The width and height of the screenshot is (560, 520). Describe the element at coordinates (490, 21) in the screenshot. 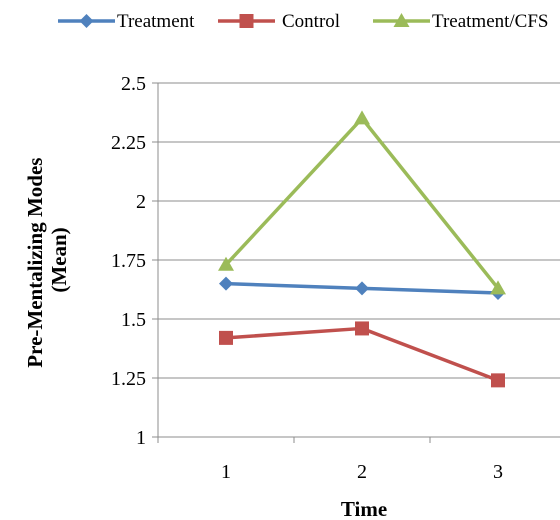

I see `legend-label: Treatment/CFS` at that location.